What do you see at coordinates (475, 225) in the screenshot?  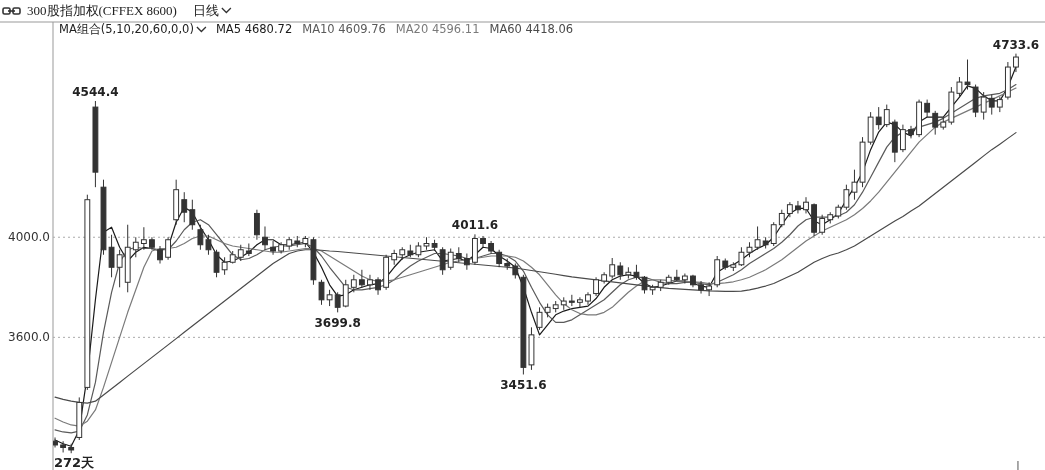 I see `annotation: 4011.6` at bounding box center [475, 225].